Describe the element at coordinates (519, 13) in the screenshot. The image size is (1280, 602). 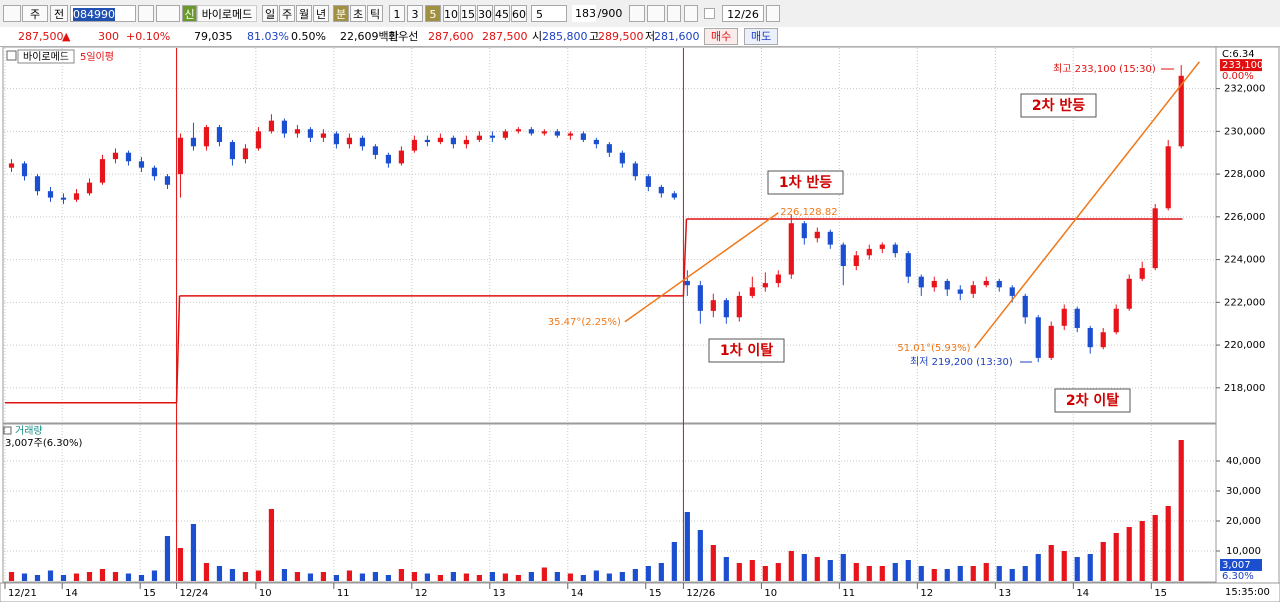
I see `minute-button: 60` at that location.